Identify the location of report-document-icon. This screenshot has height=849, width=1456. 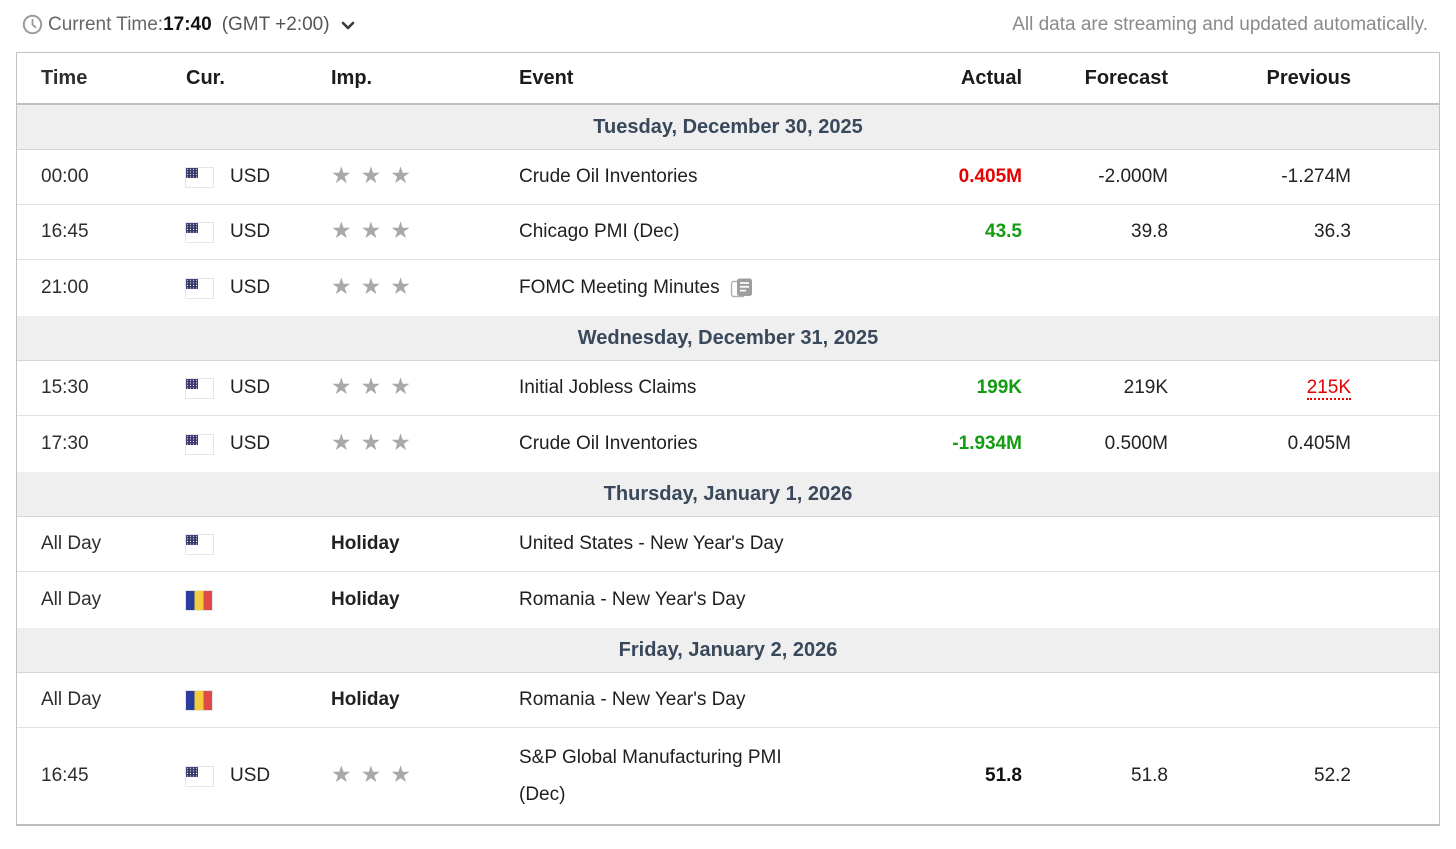
(742, 288).